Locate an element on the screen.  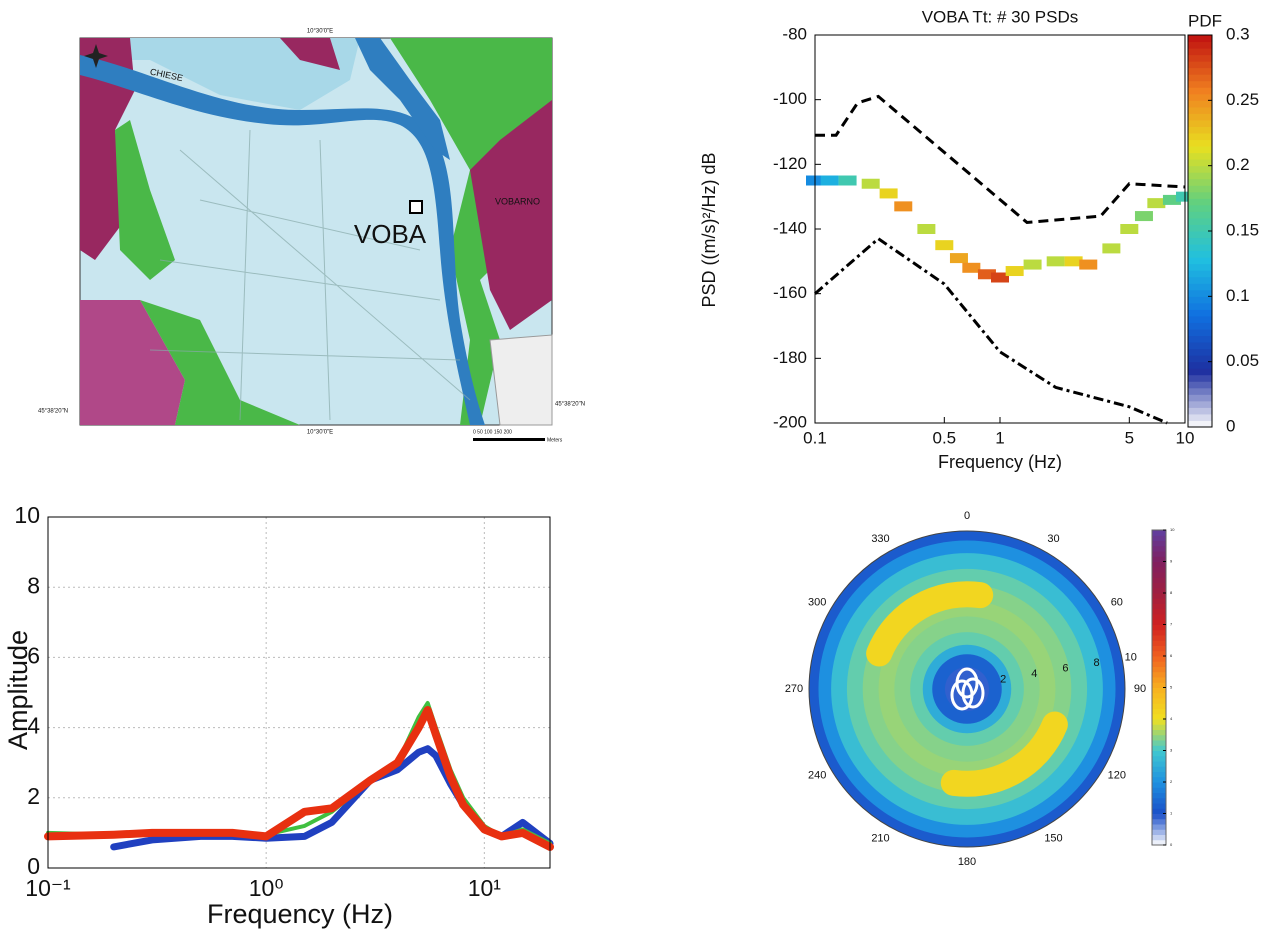
contour-ring is located at coordinates (967, 689).